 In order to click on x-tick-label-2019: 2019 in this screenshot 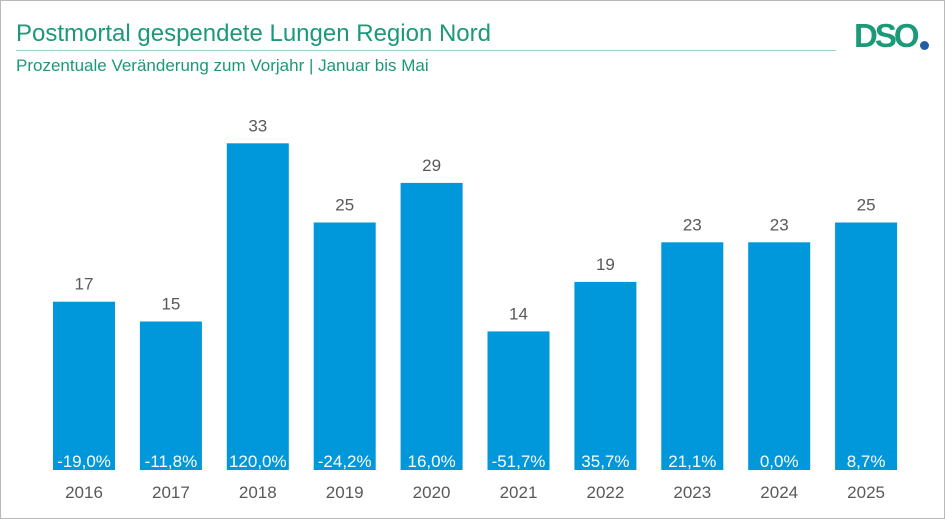, I will do `click(345, 492)`.